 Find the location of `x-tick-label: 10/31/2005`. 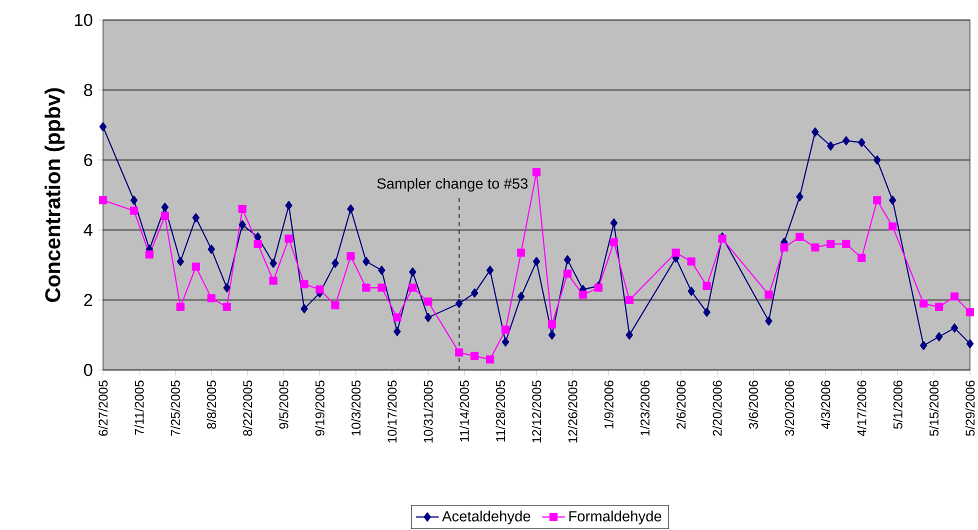

x-tick-label: 10/31/2005 is located at coordinates (428, 411).